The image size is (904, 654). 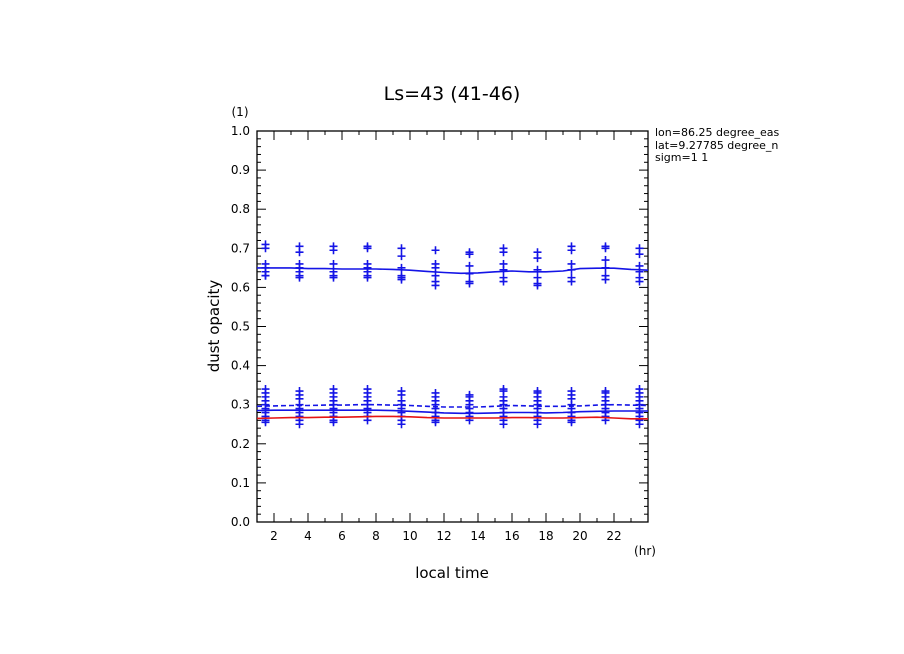 What do you see at coordinates (452, 405) in the screenshot?
I see `series-line-lower-dashed` at bounding box center [452, 405].